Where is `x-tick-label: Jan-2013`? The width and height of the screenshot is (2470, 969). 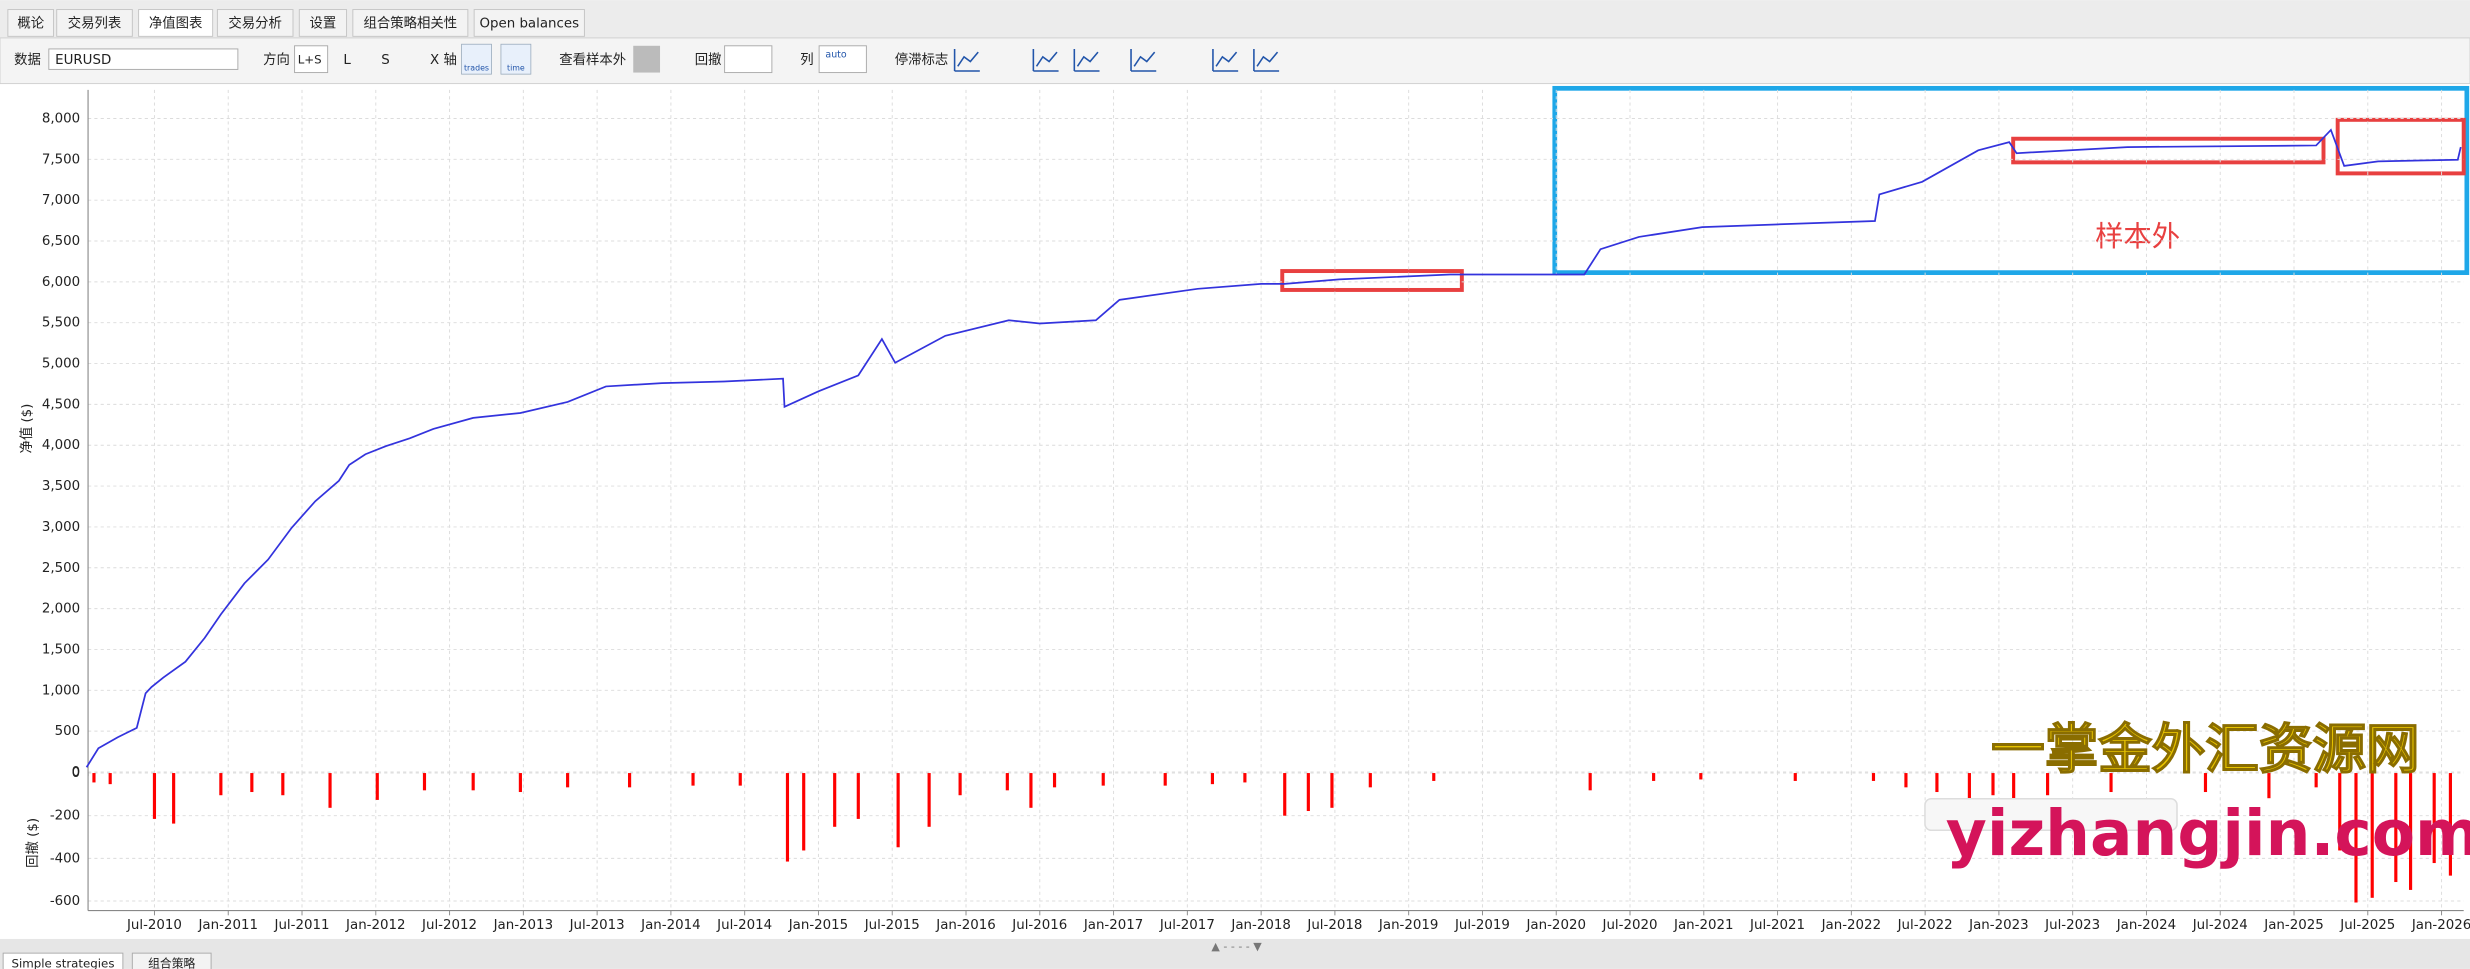 x-tick-label: Jan-2013 is located at coordinates (523, 925).